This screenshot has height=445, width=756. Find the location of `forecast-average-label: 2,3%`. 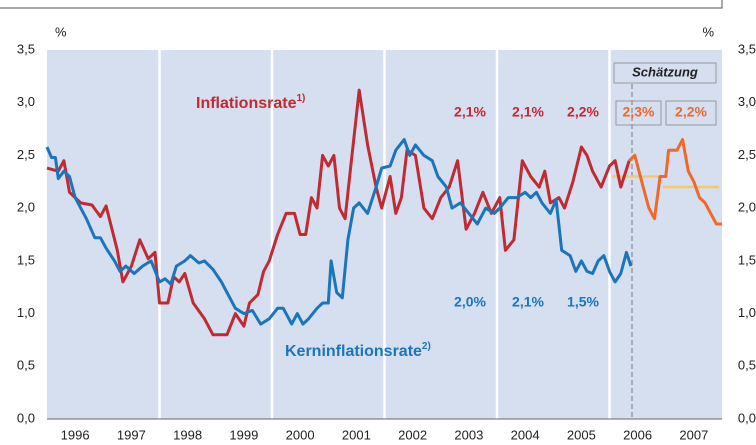

forecast-average-label: 2,3% is located at coordinates (639, 112).